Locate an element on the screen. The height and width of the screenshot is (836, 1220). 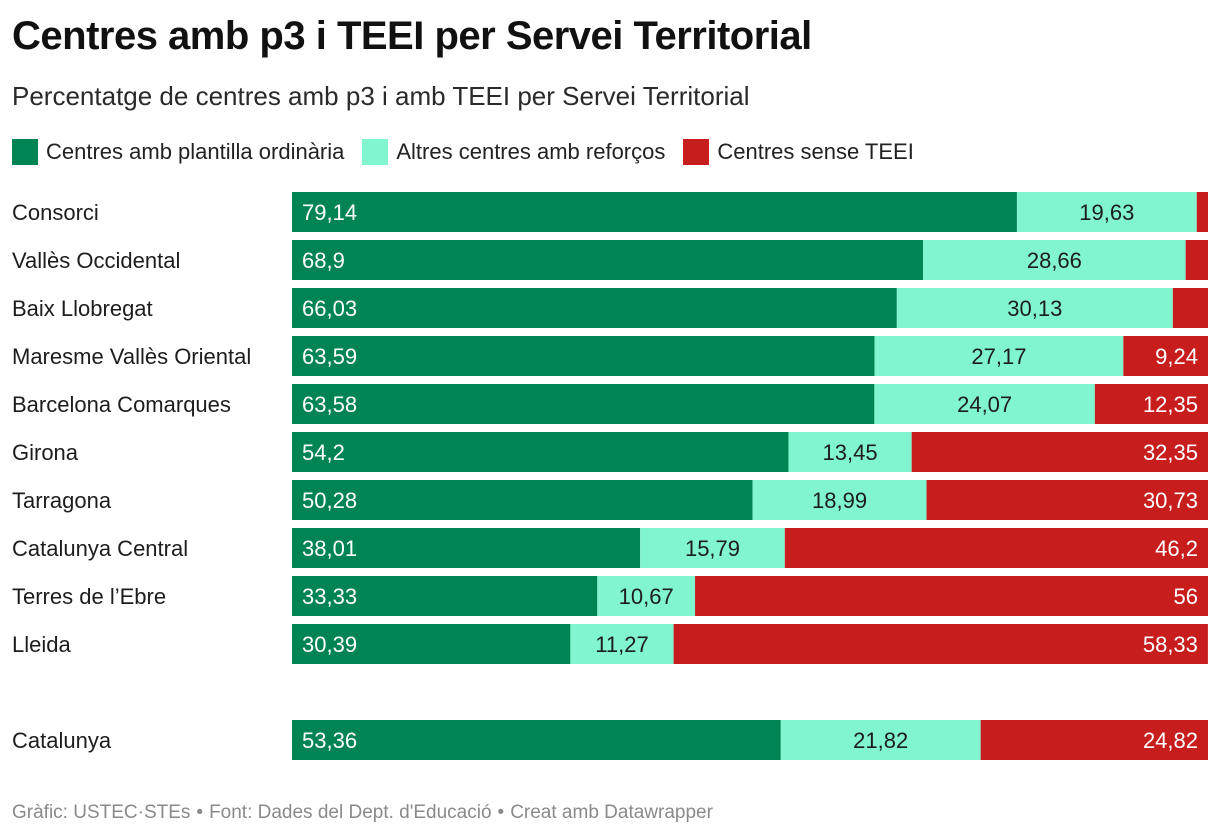
legend-item-sense-teei: Centres sense TEEI is located at coordinates (798, 152).